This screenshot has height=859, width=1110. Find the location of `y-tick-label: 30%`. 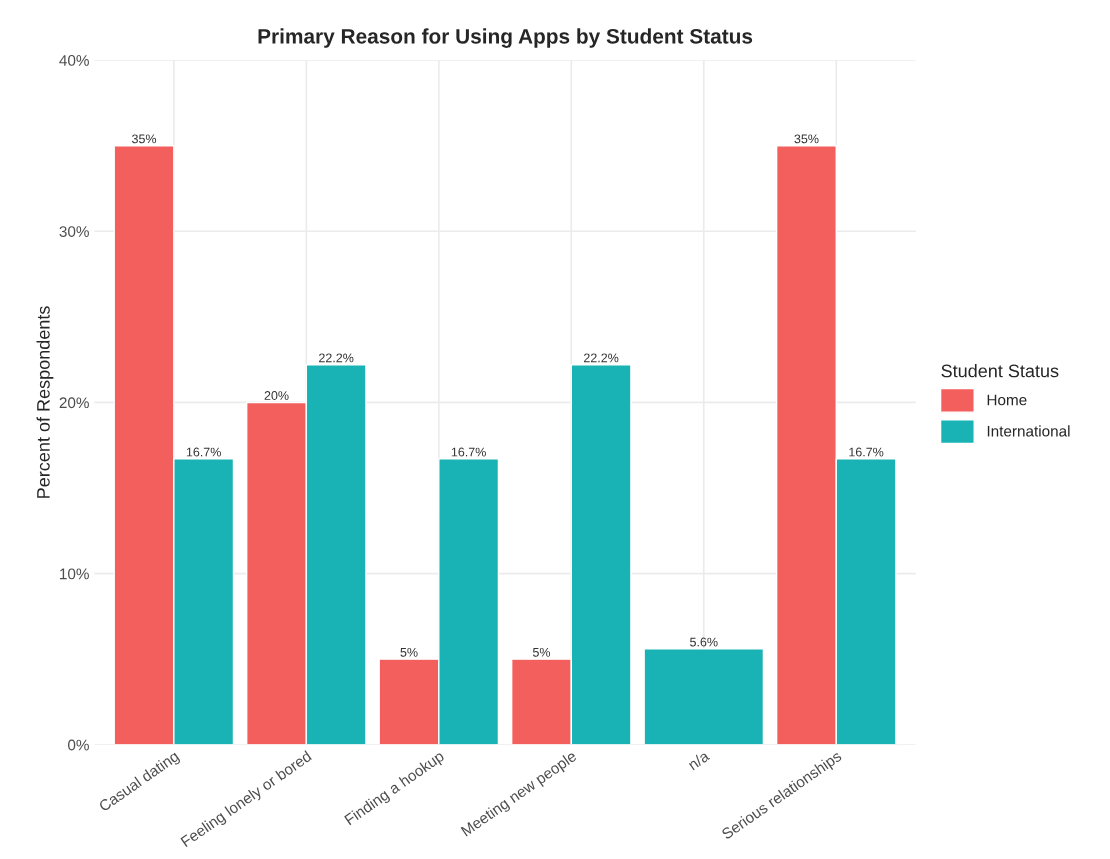

y-tick-label: 30% is located at coordinates (74, 231).